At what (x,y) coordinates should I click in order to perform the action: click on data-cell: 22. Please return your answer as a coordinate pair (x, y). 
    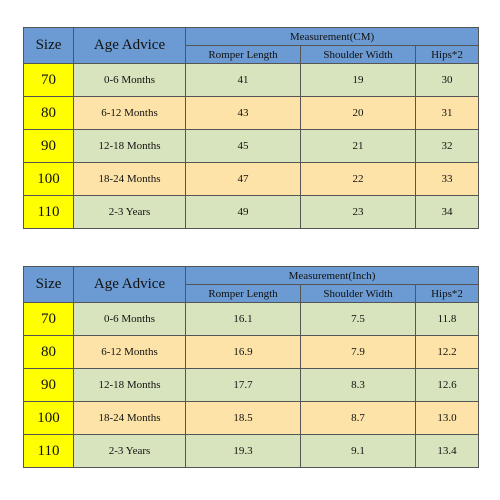
    Looking at the image, I should click on (358, 179).